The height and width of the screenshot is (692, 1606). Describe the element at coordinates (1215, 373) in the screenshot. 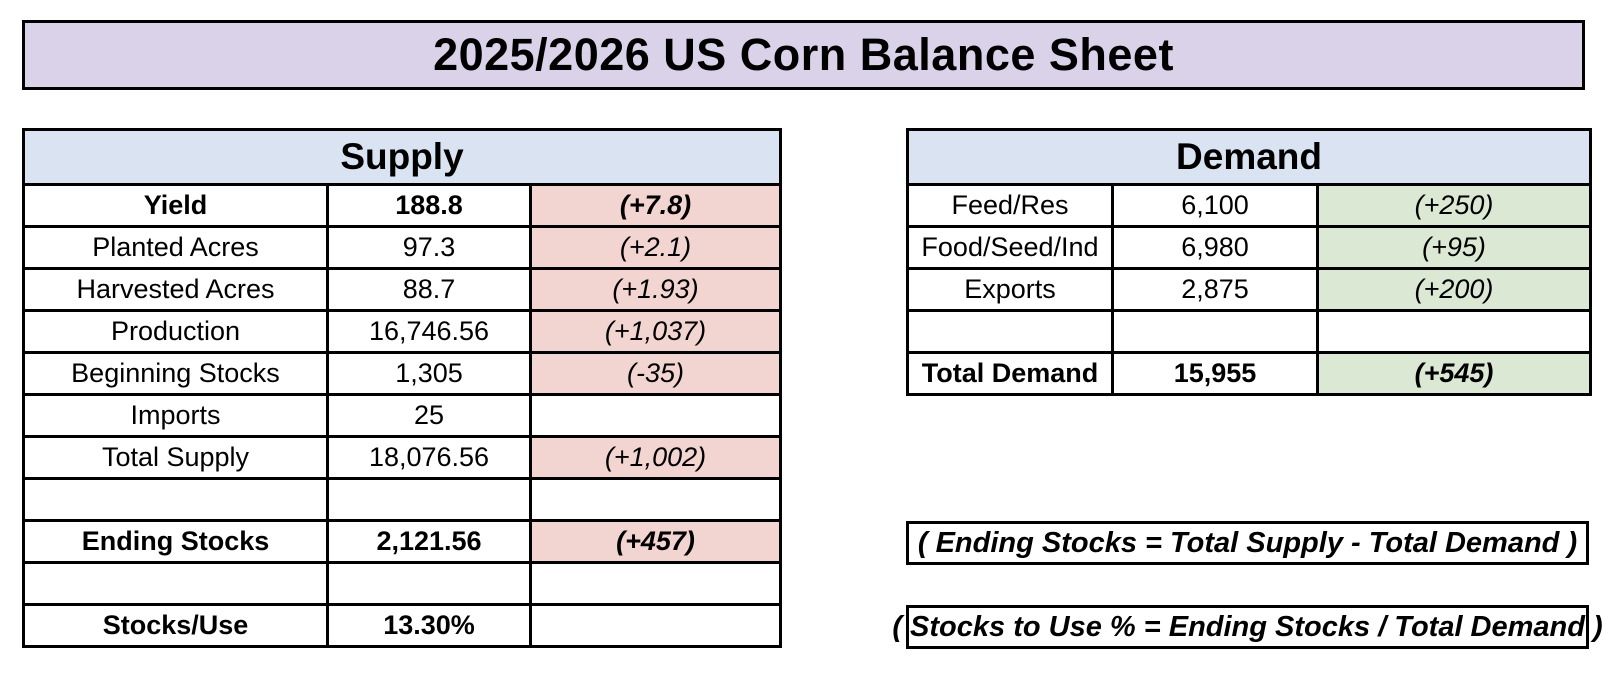

I see `row-value-cell: 15,955` at that location.